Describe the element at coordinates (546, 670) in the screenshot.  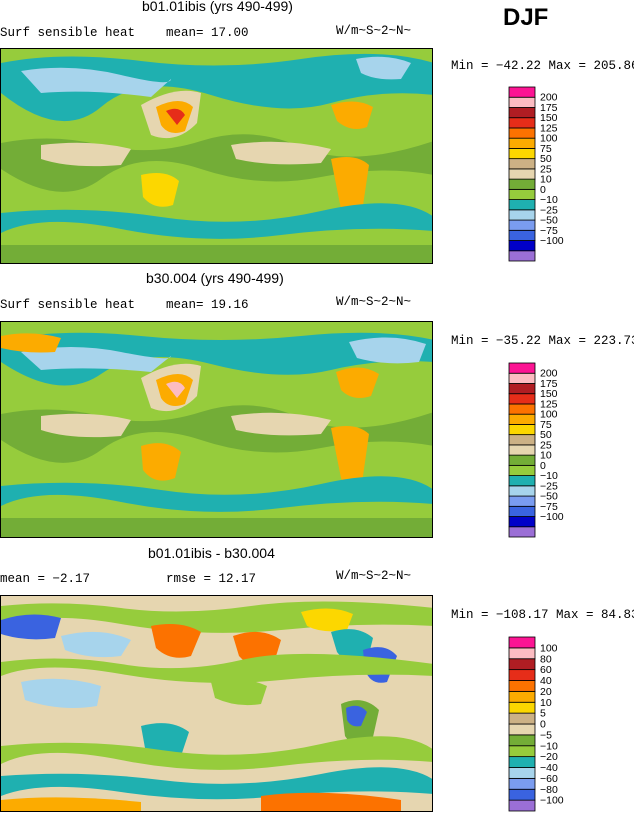
I see `colorbar-level-label: 60` at that location.